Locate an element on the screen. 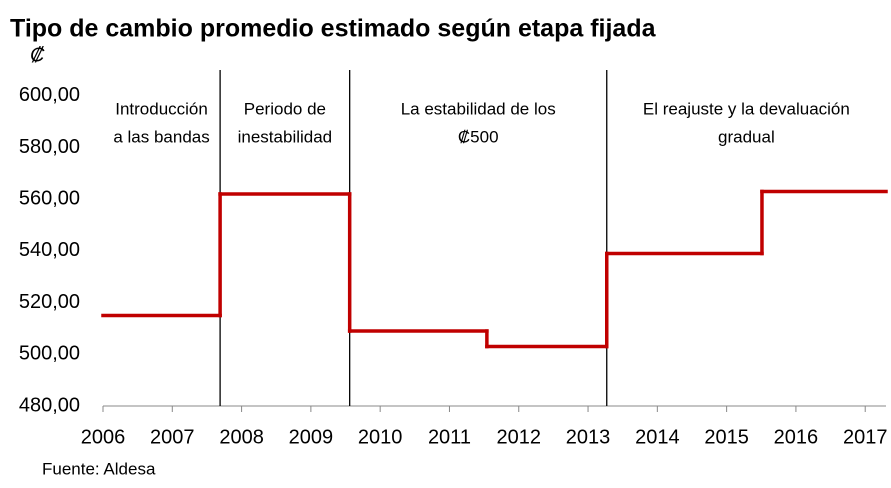  x-tick-label: 2013 is located at coordinates (588, 437).